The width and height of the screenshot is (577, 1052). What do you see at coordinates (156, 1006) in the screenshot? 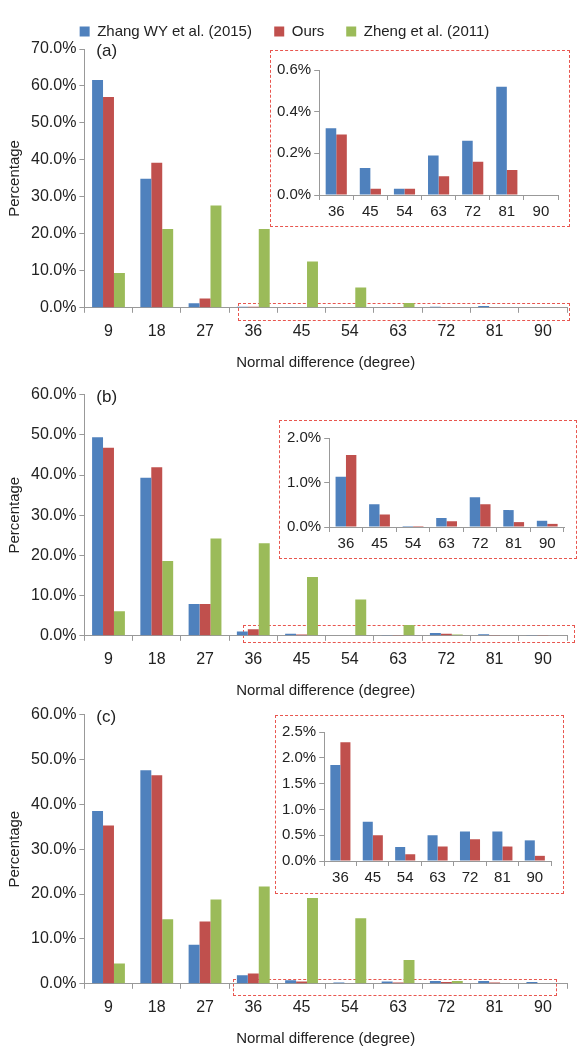
I see `x-tick-label: 18` at bounding box center [156, 1006].